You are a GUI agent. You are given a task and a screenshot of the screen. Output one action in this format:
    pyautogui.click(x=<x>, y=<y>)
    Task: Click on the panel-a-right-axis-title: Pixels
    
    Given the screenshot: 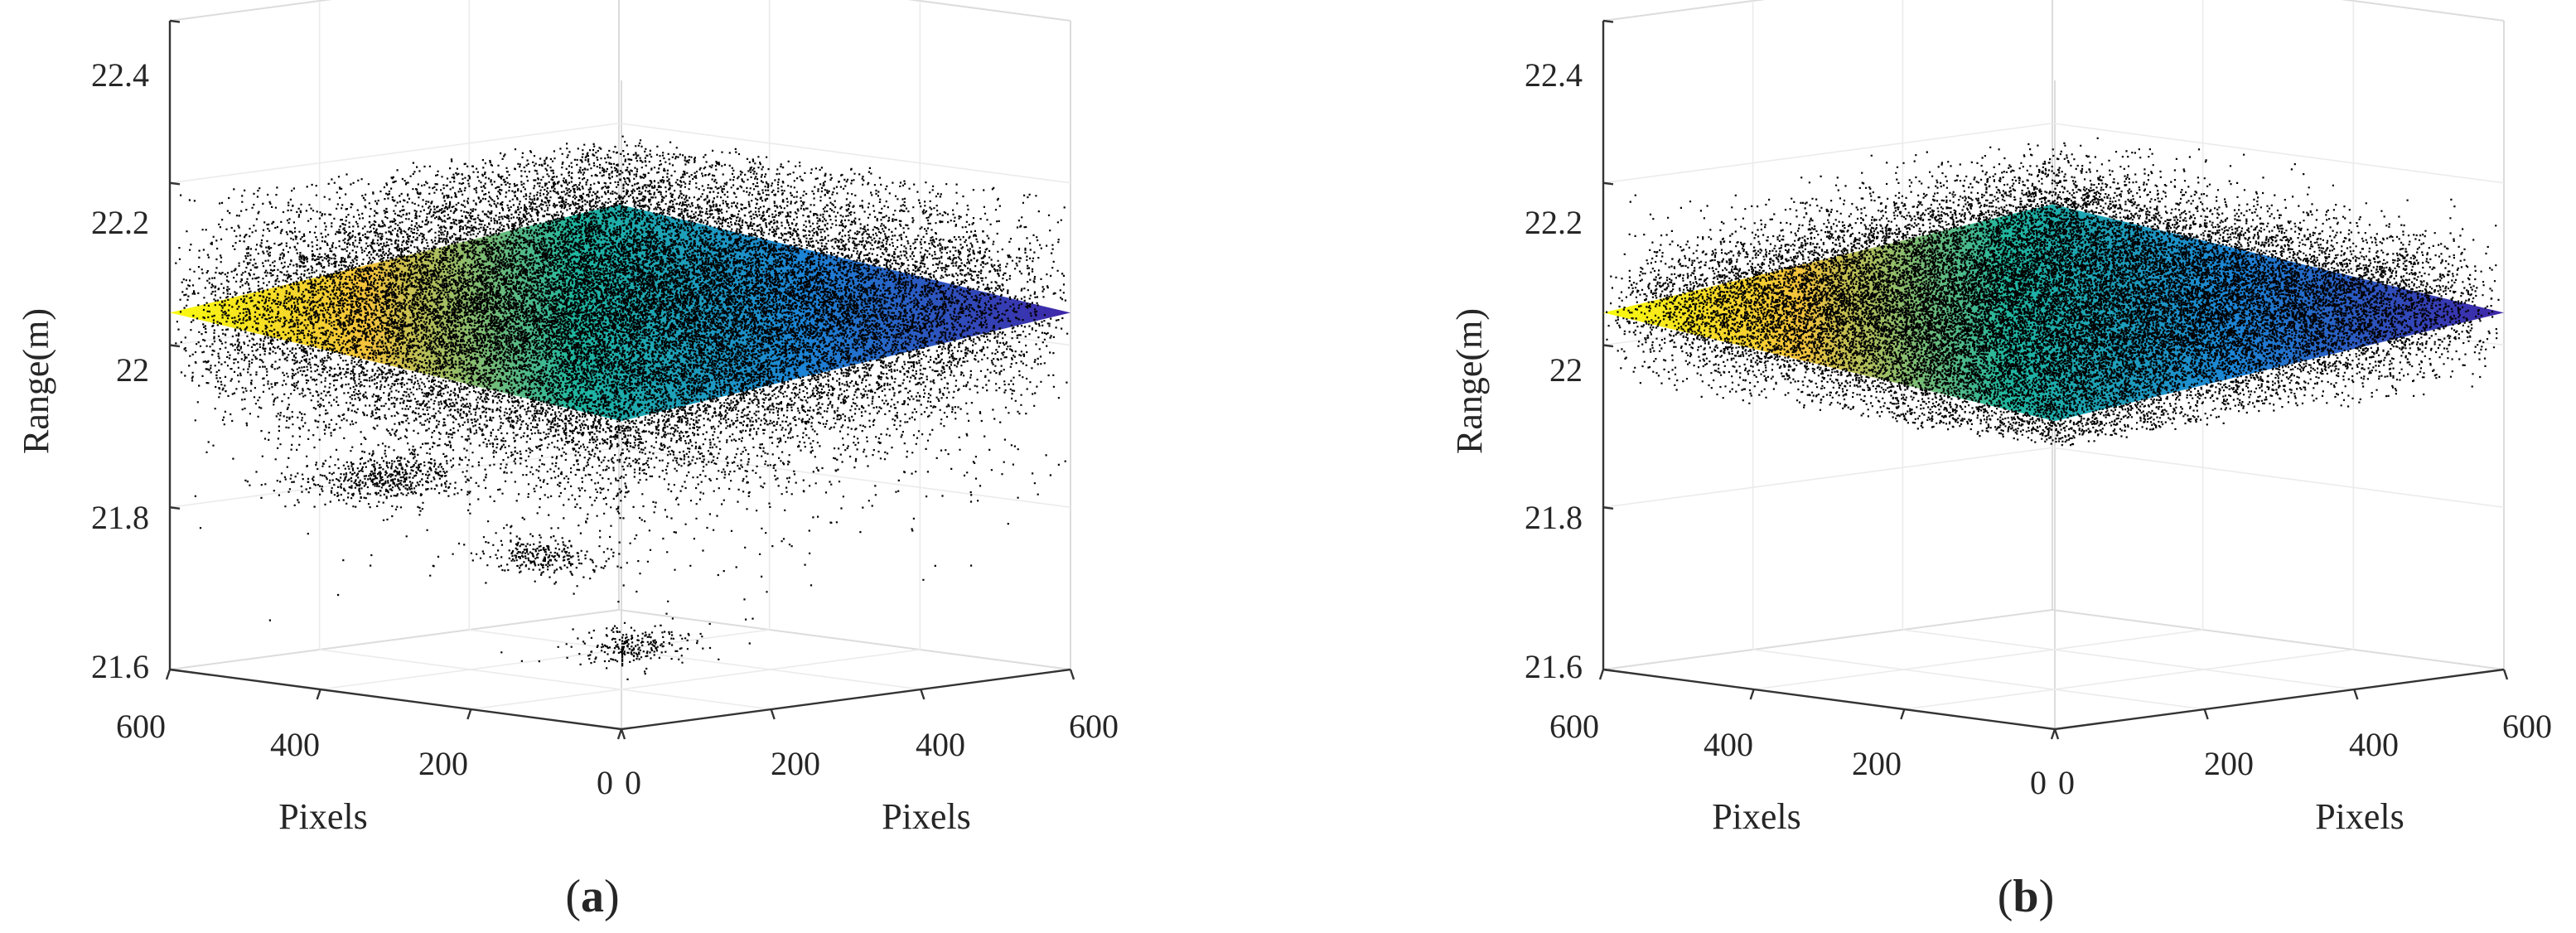 What is the action you would take?
    pyautogui.click(x=926, y=816)
    